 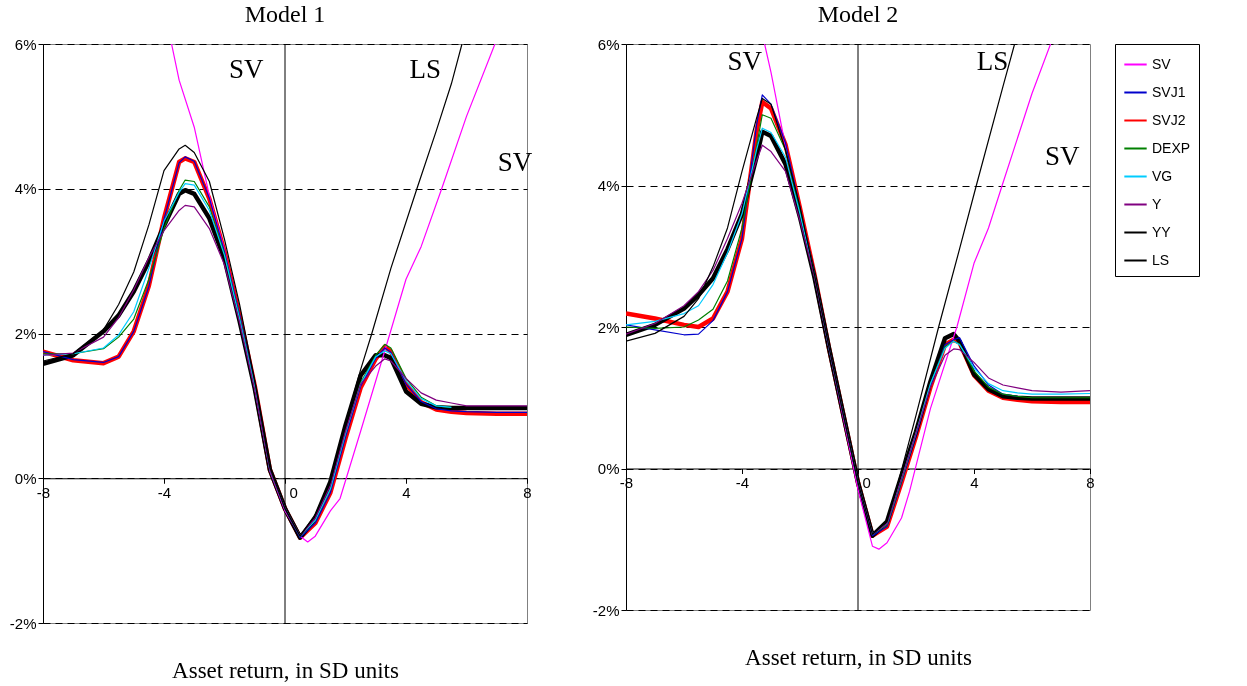 I want to click on legend-label: LS, so click(x=1161, y=259).